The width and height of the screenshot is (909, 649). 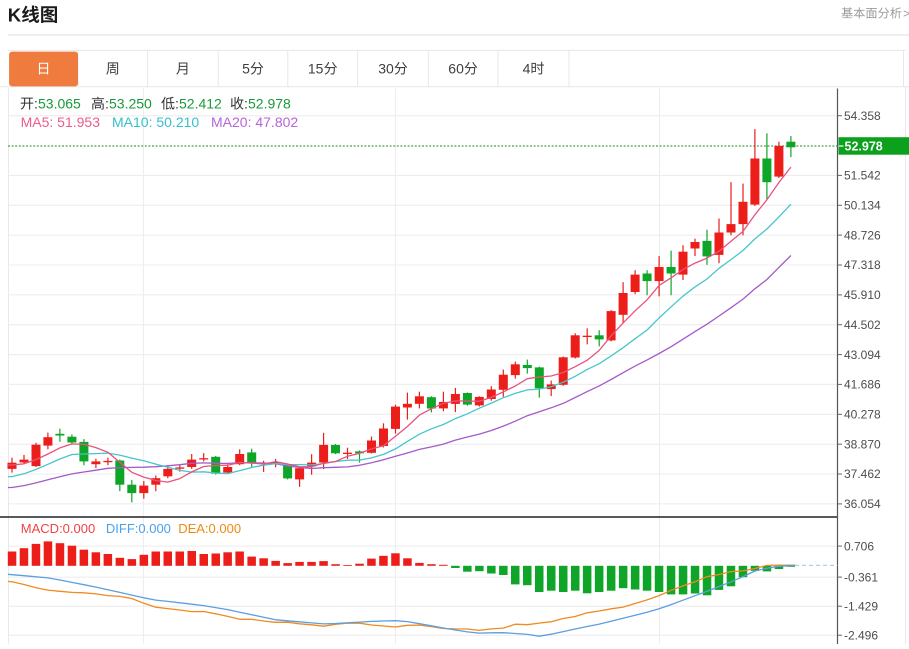 I want to click on svg-text: 0.706, so click(x=859, y=546).